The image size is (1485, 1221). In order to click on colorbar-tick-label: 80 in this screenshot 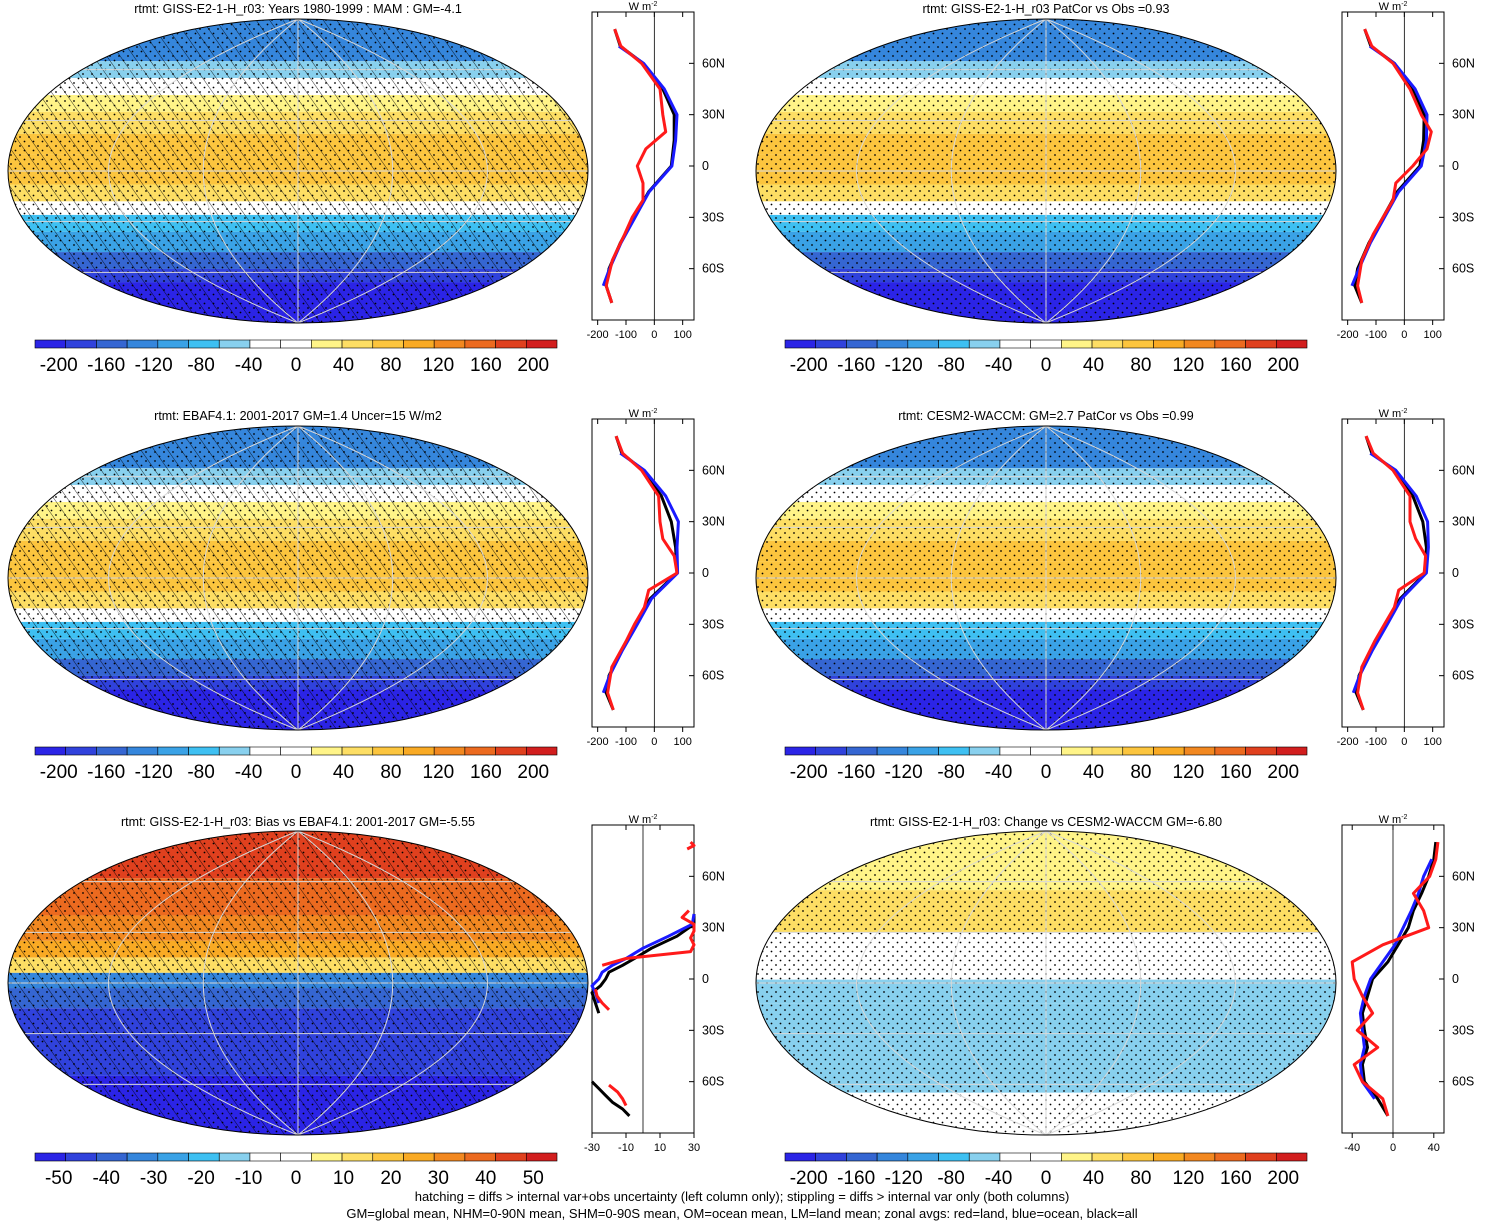, I will do `click(1140, 365)`.